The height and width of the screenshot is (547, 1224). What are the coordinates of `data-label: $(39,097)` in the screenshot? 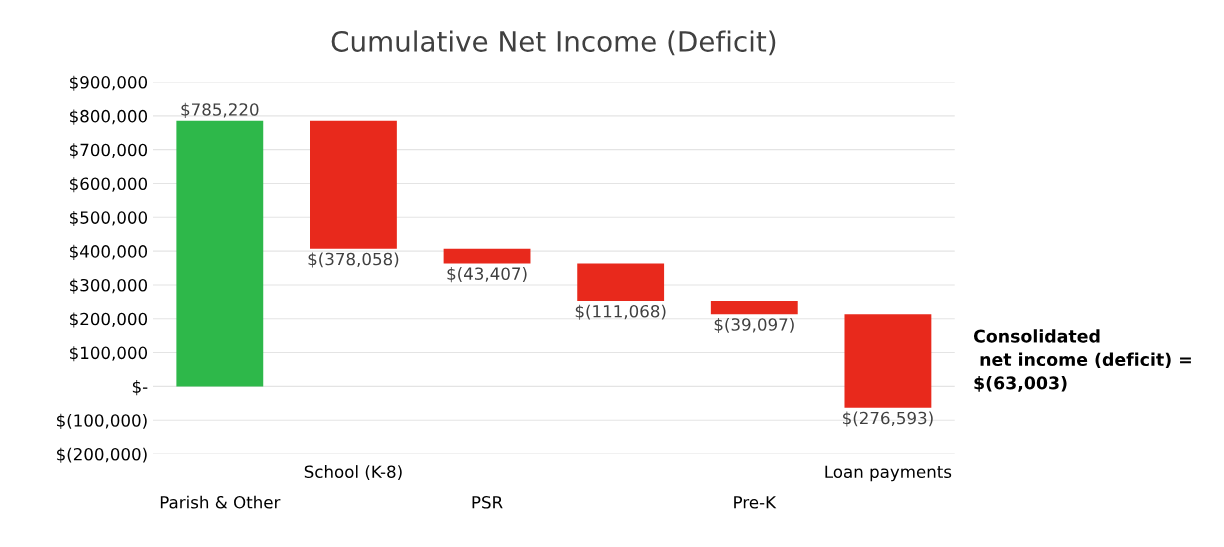 It's located at (754, 325).